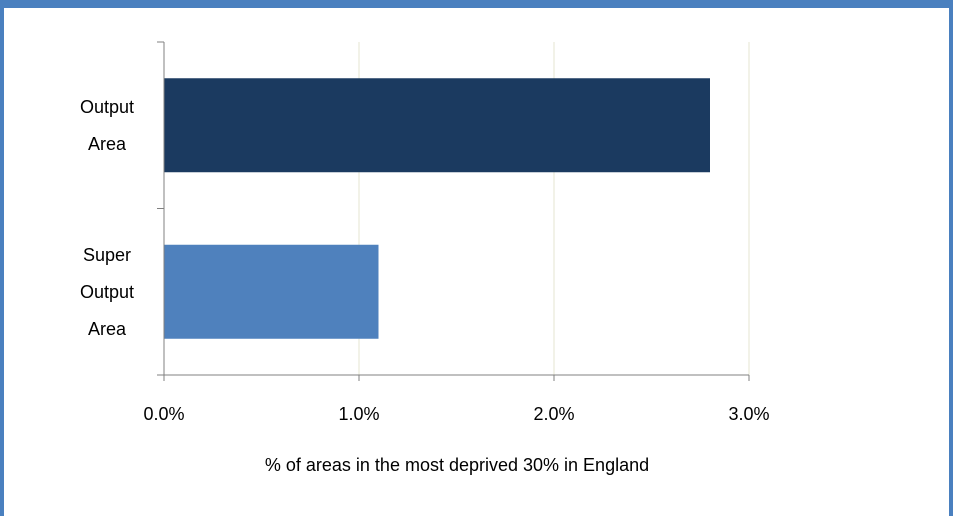  I want to click on x-tick-label: 2.0%, so click(553, 414).